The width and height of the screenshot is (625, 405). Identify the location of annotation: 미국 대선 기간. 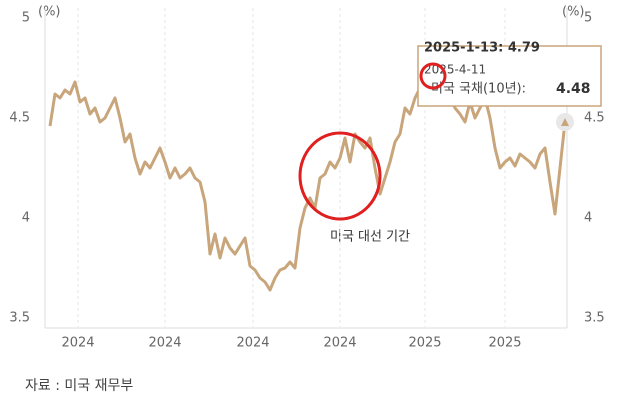
(370, 237).